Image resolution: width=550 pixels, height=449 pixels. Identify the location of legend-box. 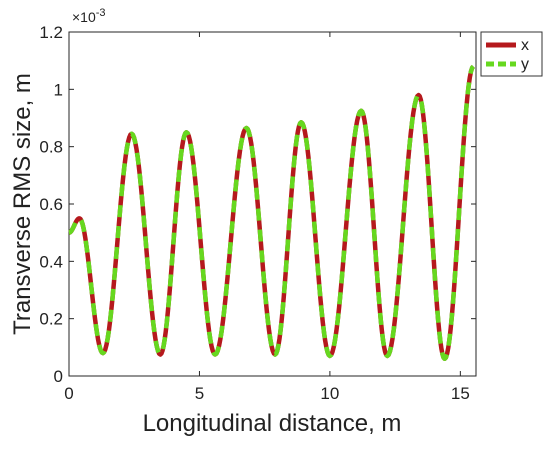
(511, 54).